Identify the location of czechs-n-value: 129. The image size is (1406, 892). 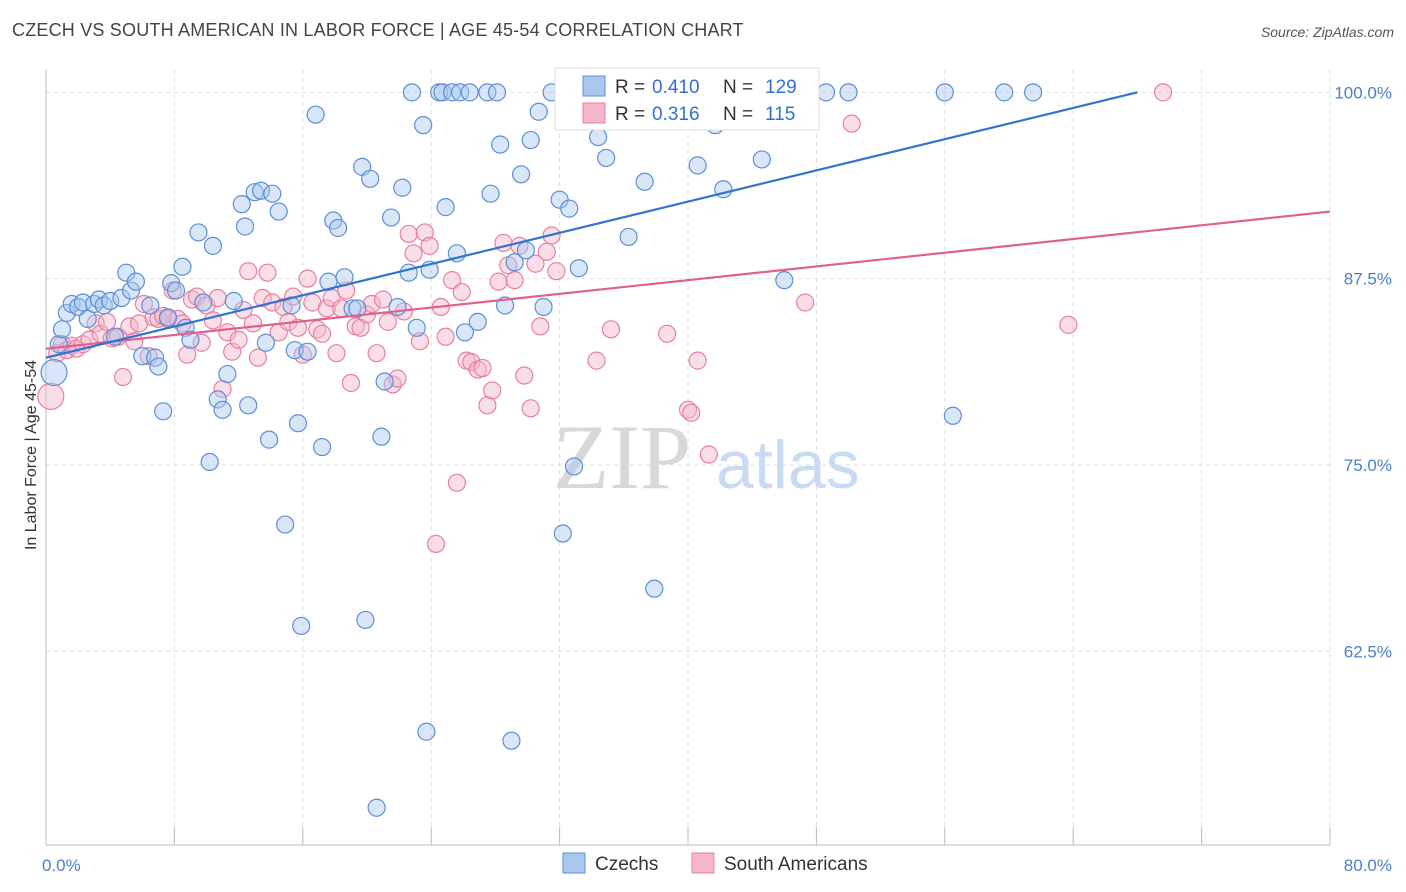
(781, 87).